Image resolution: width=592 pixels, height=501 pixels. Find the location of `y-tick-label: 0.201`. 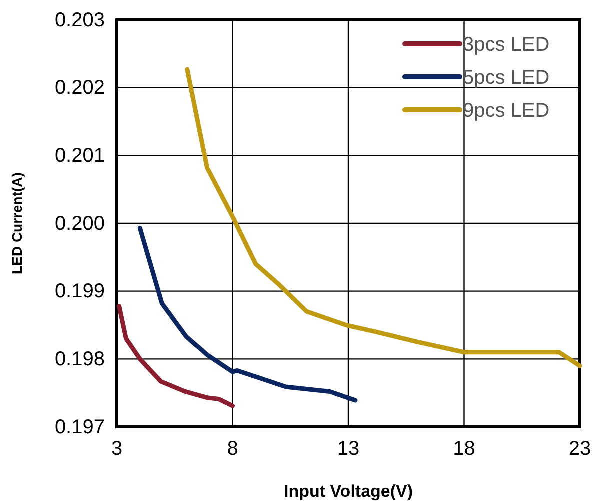

y-tick-label: 0.201 is located at coordinates (79, 156).